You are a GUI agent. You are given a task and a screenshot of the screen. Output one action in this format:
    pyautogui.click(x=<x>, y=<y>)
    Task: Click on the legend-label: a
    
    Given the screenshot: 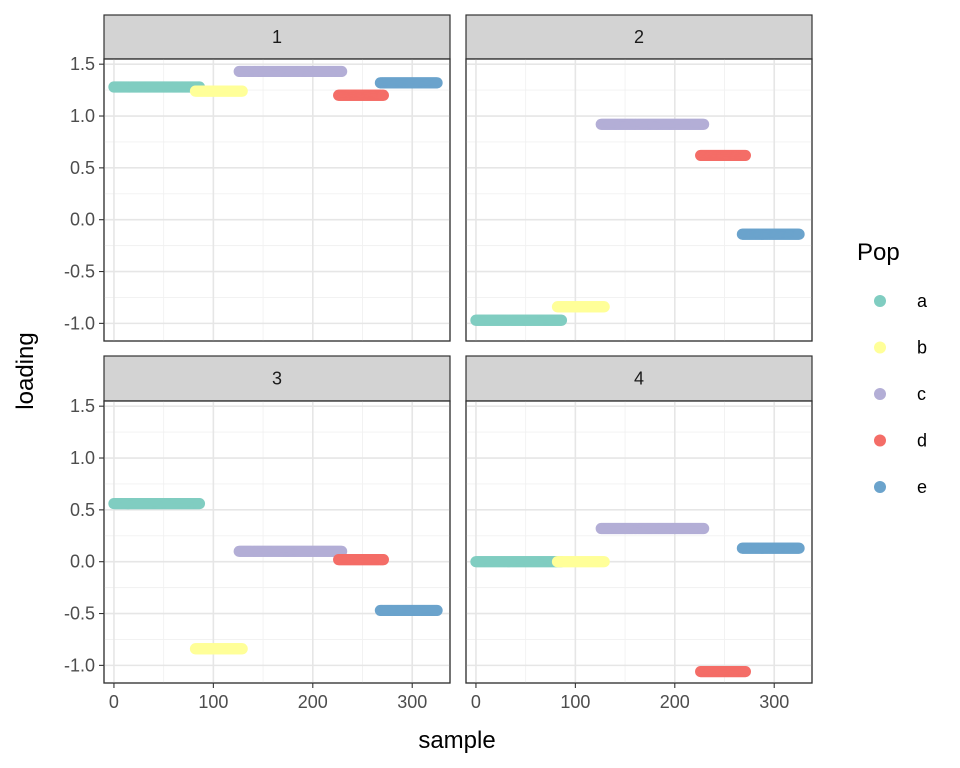 What is the action you would take?
    pyautogui.click(x=922, y=301)
    